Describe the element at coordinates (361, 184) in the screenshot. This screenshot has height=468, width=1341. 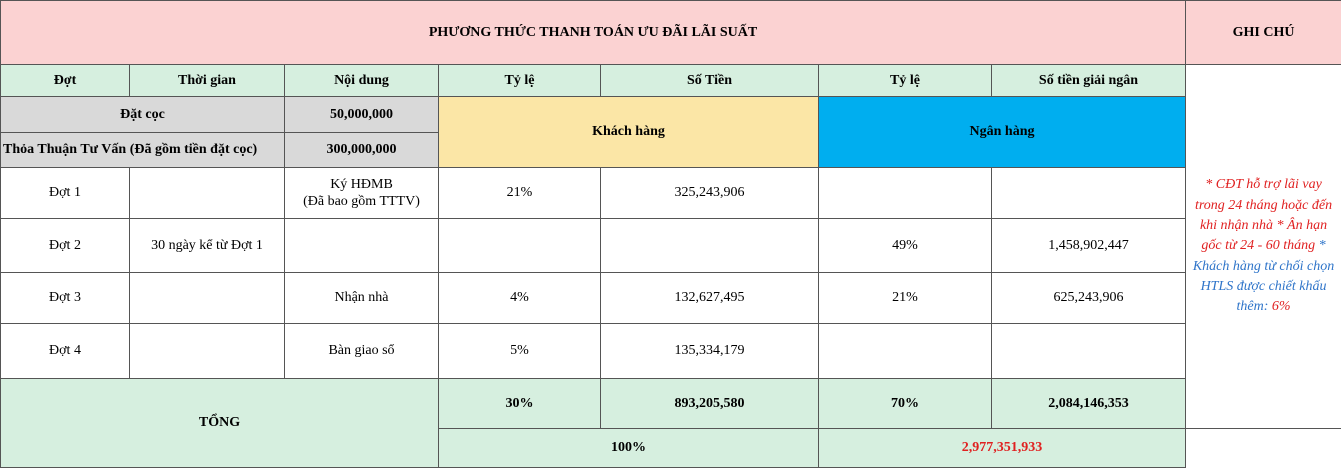
I see `row-noi-dung-line-1: Ký HĐMB` at that location.